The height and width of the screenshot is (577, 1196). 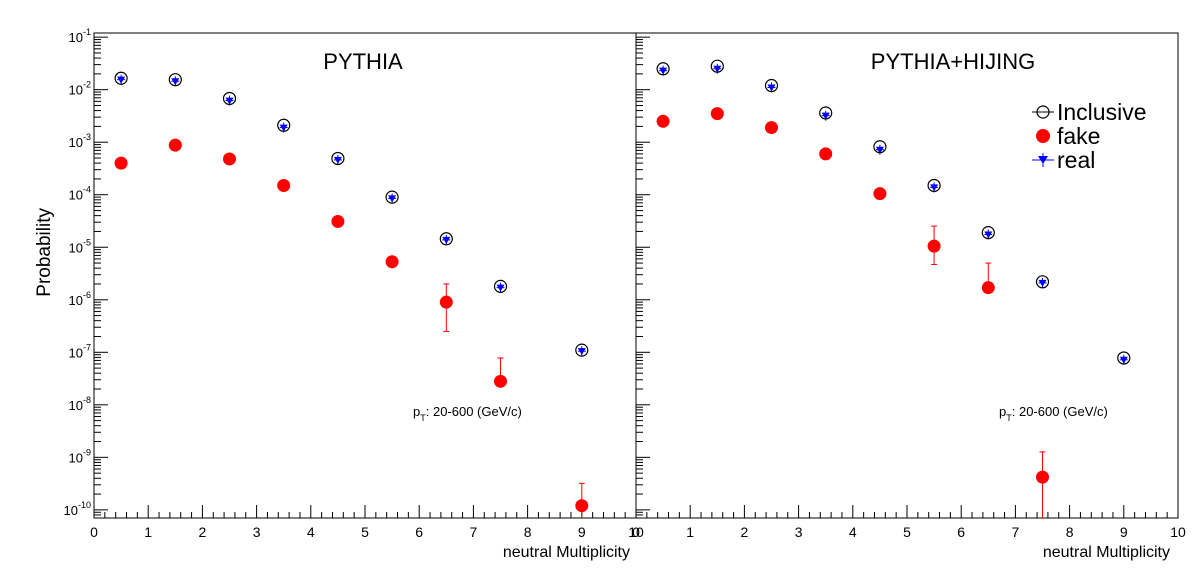 What do you see at coordinates (80, 404) in the screenshot?
I see `y-tick-label: 10⁻⁸` at bounding box center [80, 404].